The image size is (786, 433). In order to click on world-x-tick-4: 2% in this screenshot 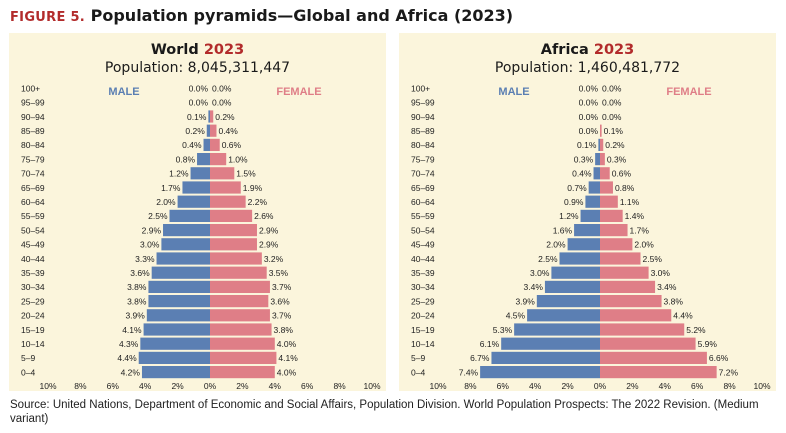, I will do `click(177, 386)`.